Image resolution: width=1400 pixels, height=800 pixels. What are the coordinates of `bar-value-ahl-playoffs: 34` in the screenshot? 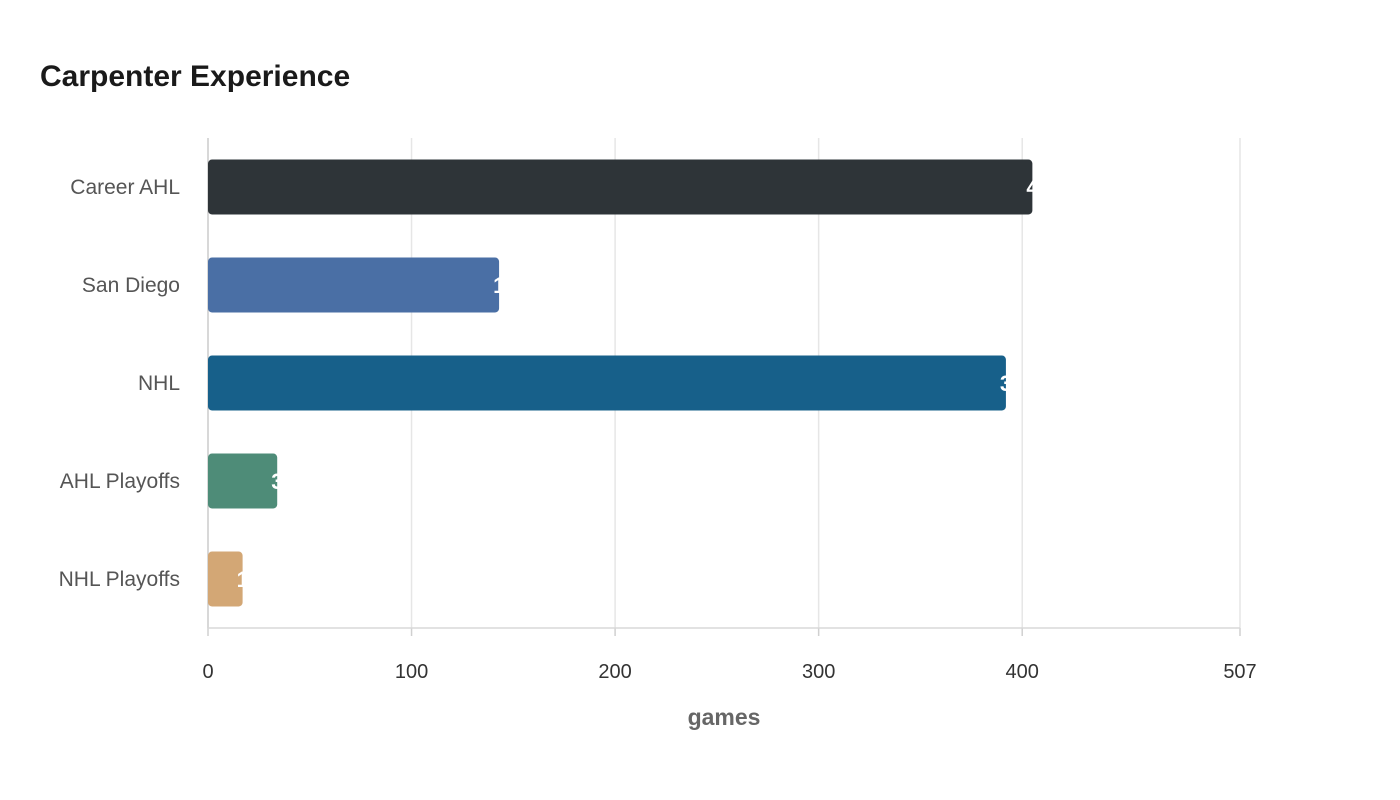 It's located at (283, 481).